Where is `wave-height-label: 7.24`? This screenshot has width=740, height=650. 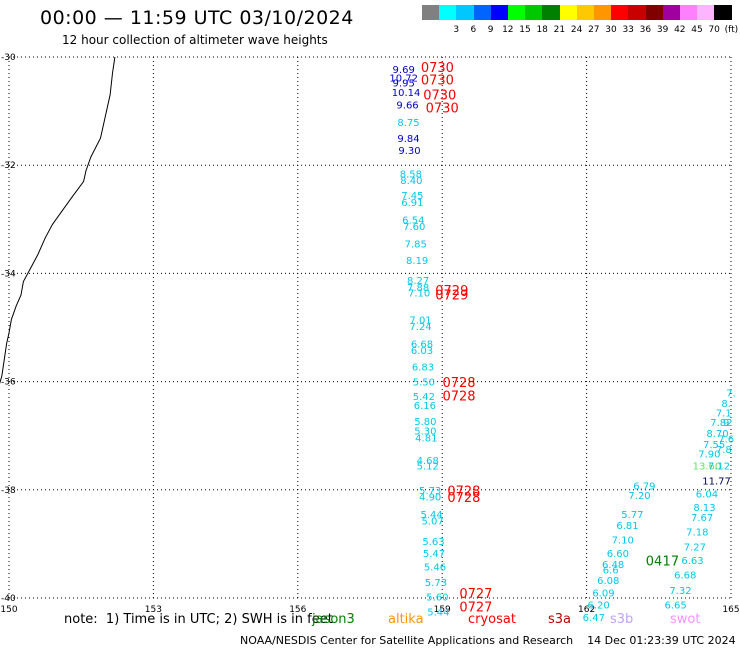 wave-height-label: 7.24 is located at coordinates (420, 327).